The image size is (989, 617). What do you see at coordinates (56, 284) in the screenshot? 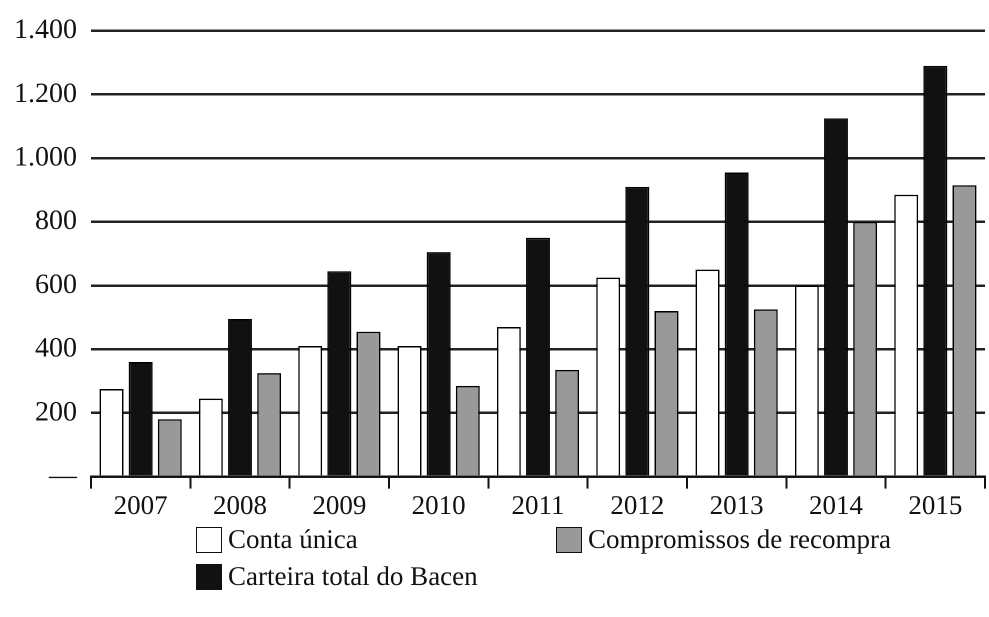
I see `y-tick-label: 600` at bounding box center [56, 284].